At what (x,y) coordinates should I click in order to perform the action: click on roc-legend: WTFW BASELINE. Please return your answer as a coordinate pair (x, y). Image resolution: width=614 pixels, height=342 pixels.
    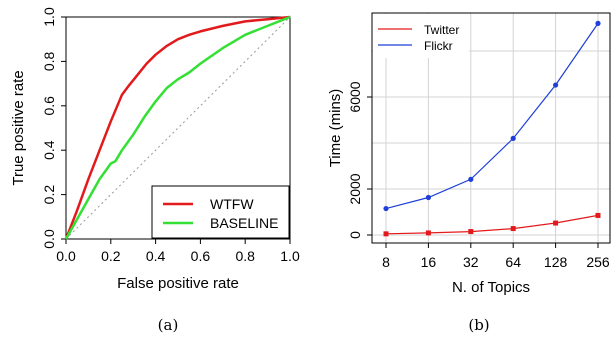
    Looking at the image, I should click on (220, 212).